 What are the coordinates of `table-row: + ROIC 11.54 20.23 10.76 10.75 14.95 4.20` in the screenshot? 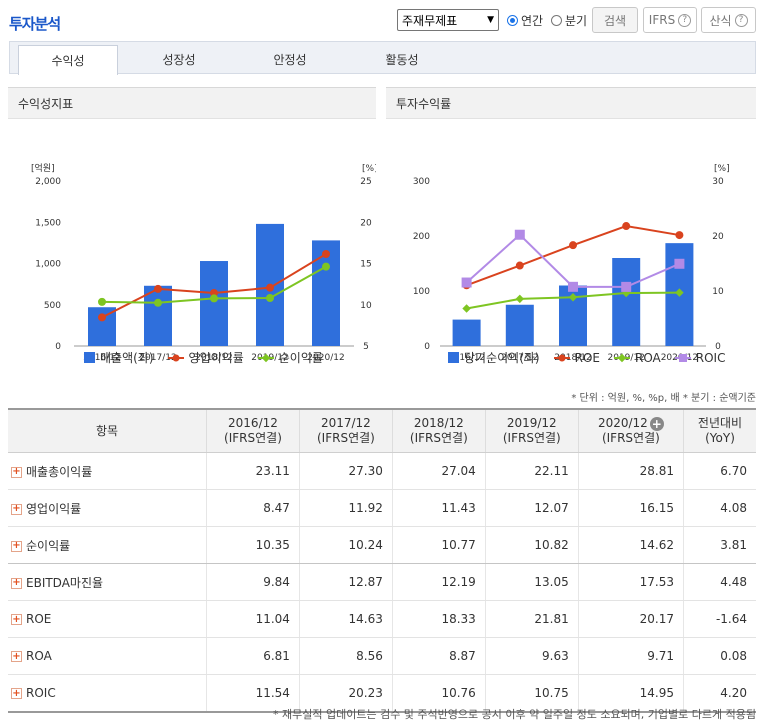 It's located at (382, 693).